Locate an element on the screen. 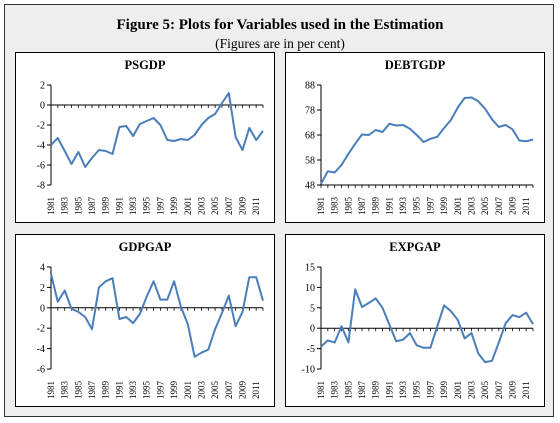  y-tick-label: 88 is located at coordinates (310, 86).